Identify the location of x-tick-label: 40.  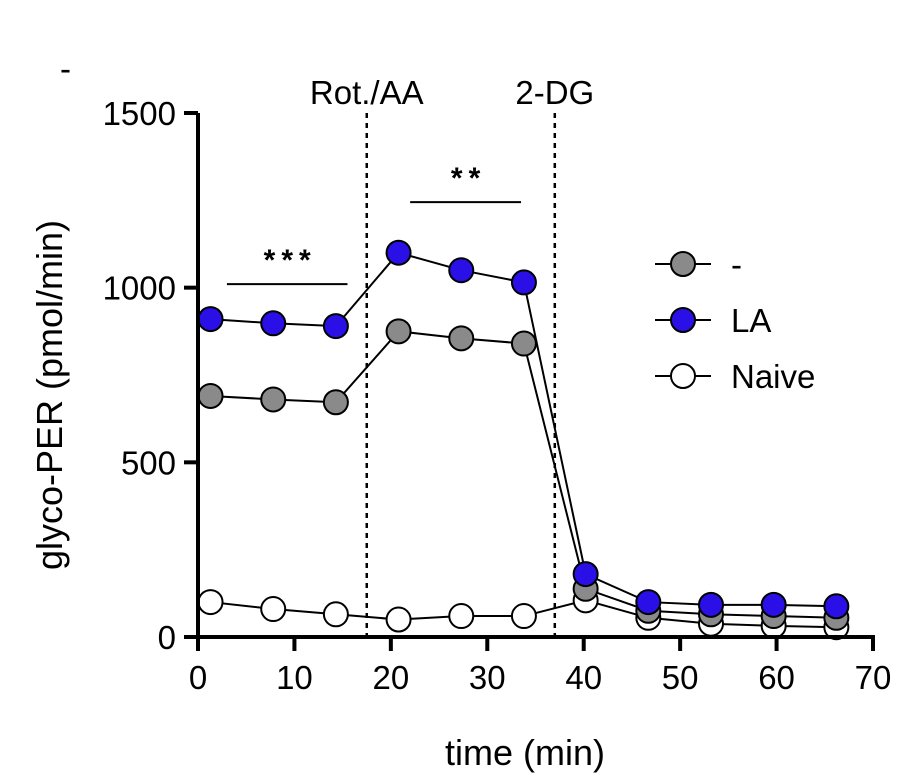
(583, 677).